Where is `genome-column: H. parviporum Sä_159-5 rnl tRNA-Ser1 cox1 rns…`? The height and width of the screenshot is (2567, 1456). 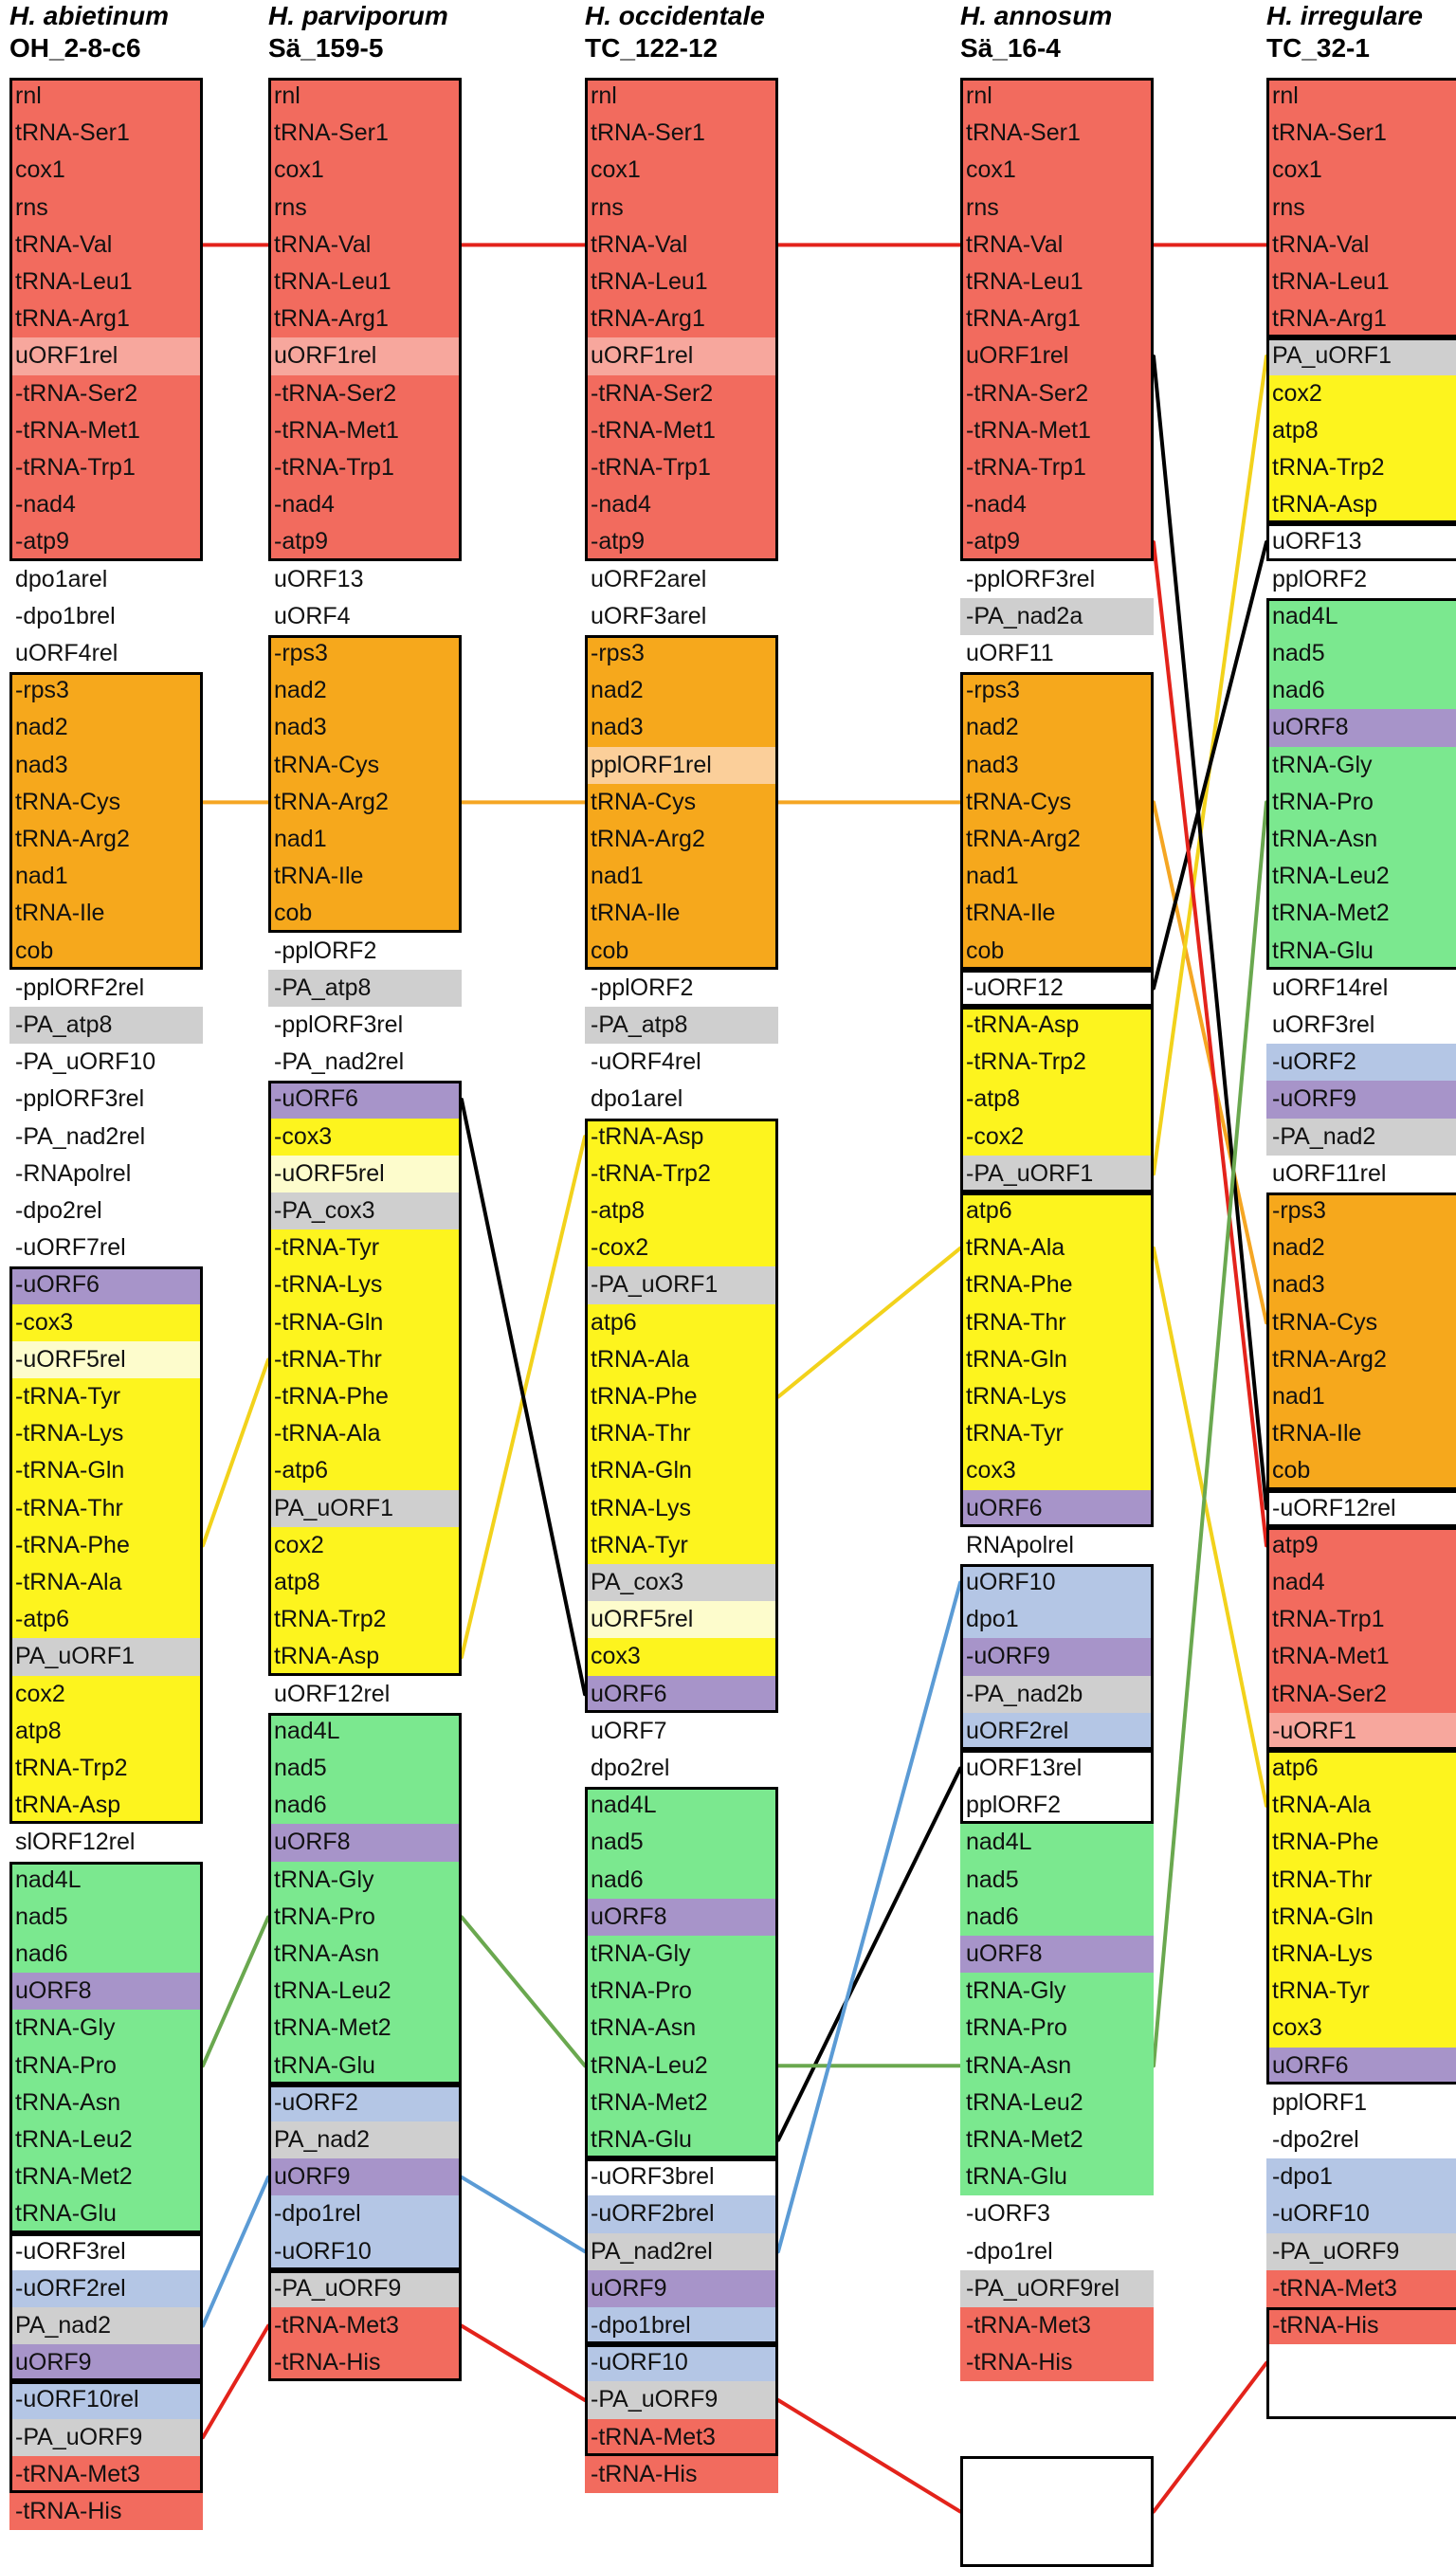
genome-column: H. parviporum Sä_159-5 rnl tRNA-Ser1 cox1 rns… is located at coordinates (365, 1191).